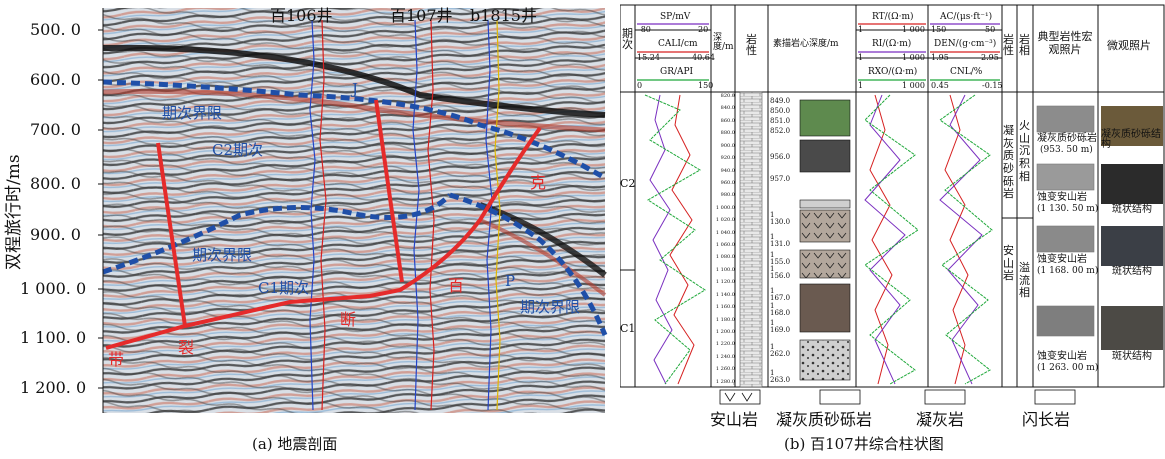 The width and height of the screenshot is (1165, 459). Describe the element at coordinates (780, 218) in the screenshot. I see `core-depth: 1 130.0` at that location.